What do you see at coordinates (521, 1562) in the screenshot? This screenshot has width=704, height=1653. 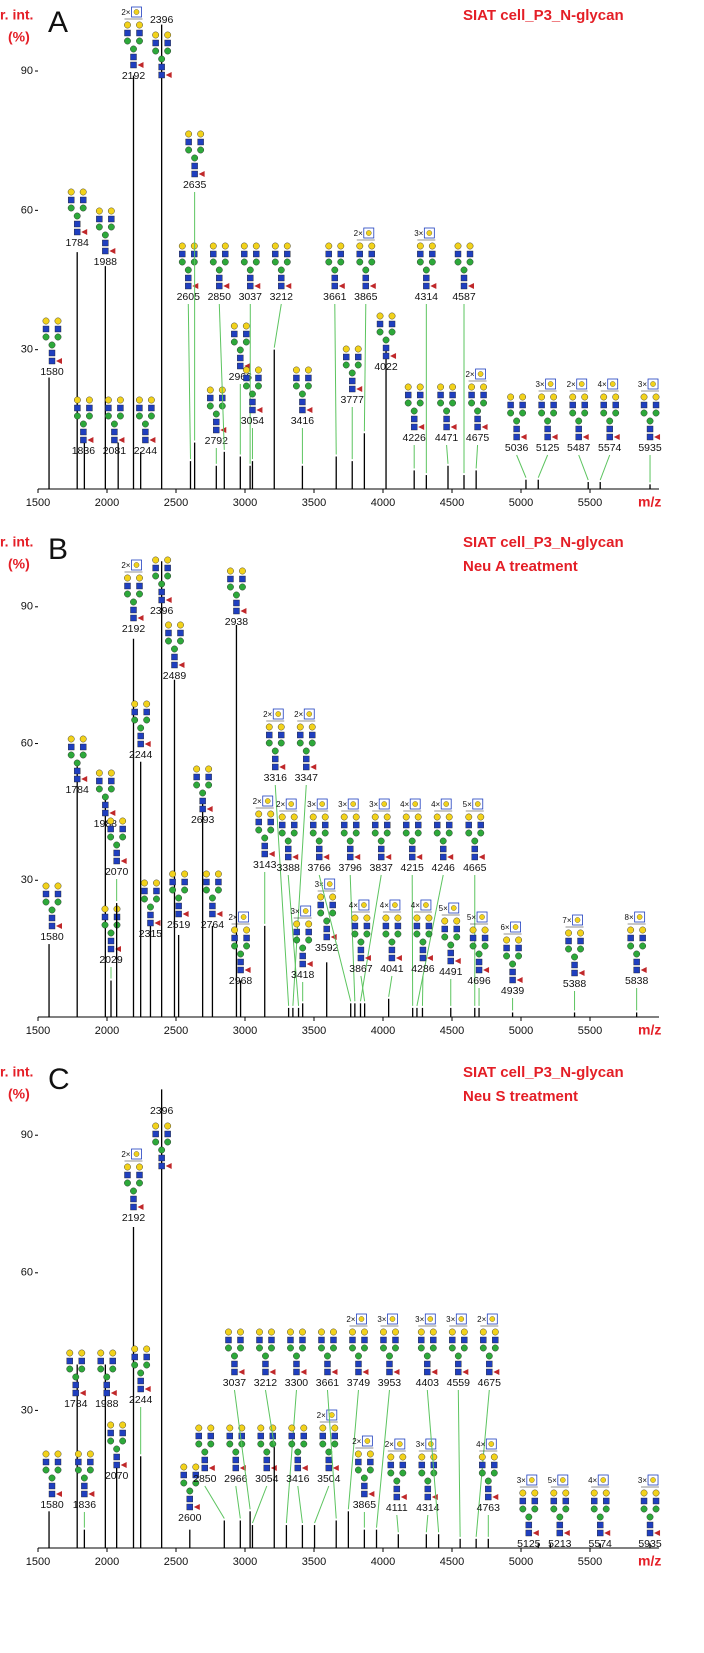 I see `x-tick-label: 5000` at bounding box center [521, 1562].